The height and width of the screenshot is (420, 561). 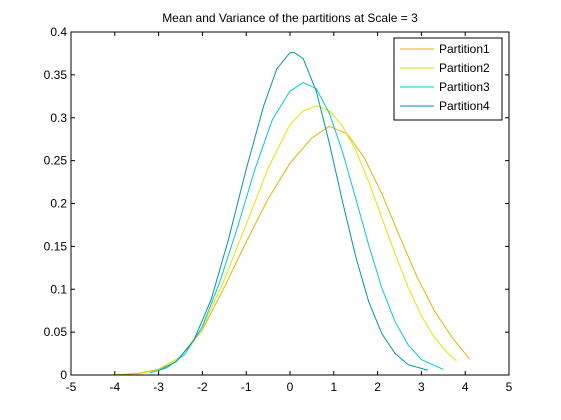 What do you see at coordinates (464, 49) in the screenshot?
I see `legend-entry-label: Partition1` at bounding box center [464, 49].